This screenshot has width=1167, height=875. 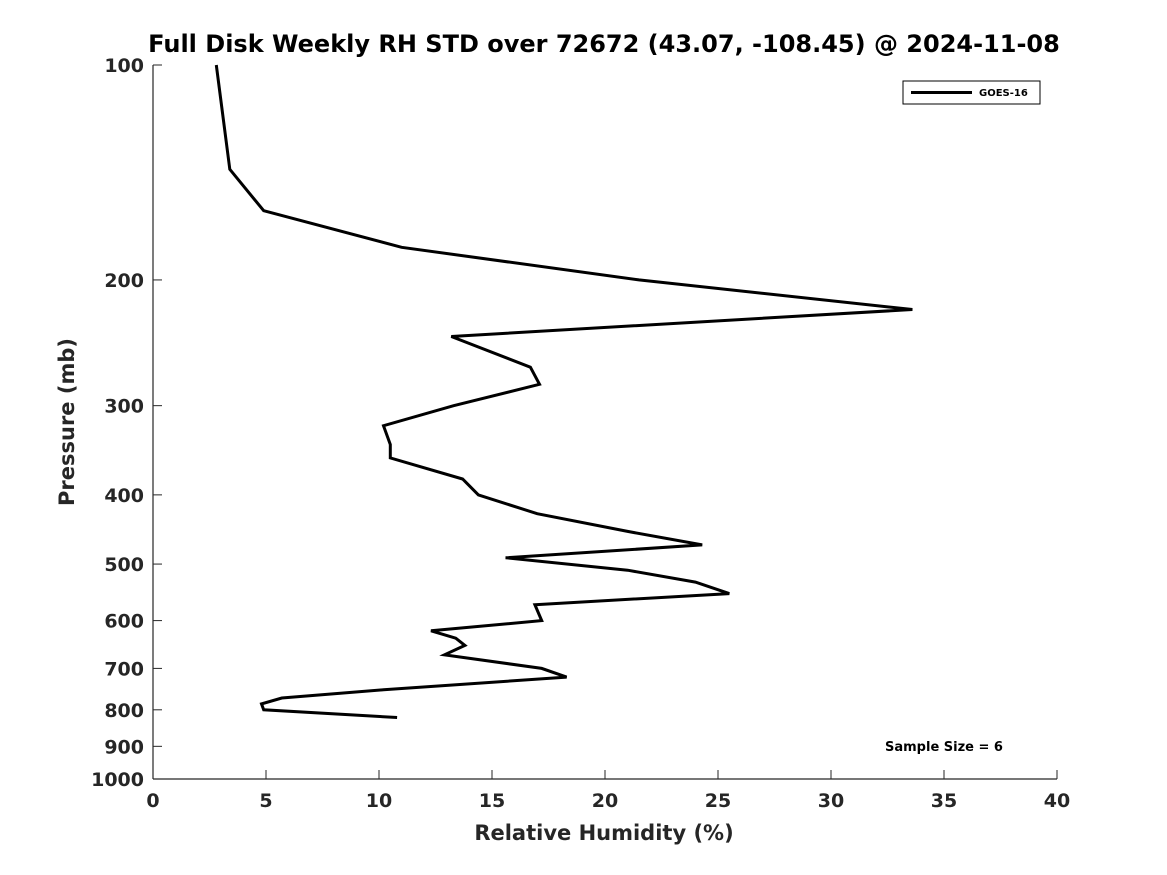 I want to click on y-tick-label: 100, so click(x=124, y=66).